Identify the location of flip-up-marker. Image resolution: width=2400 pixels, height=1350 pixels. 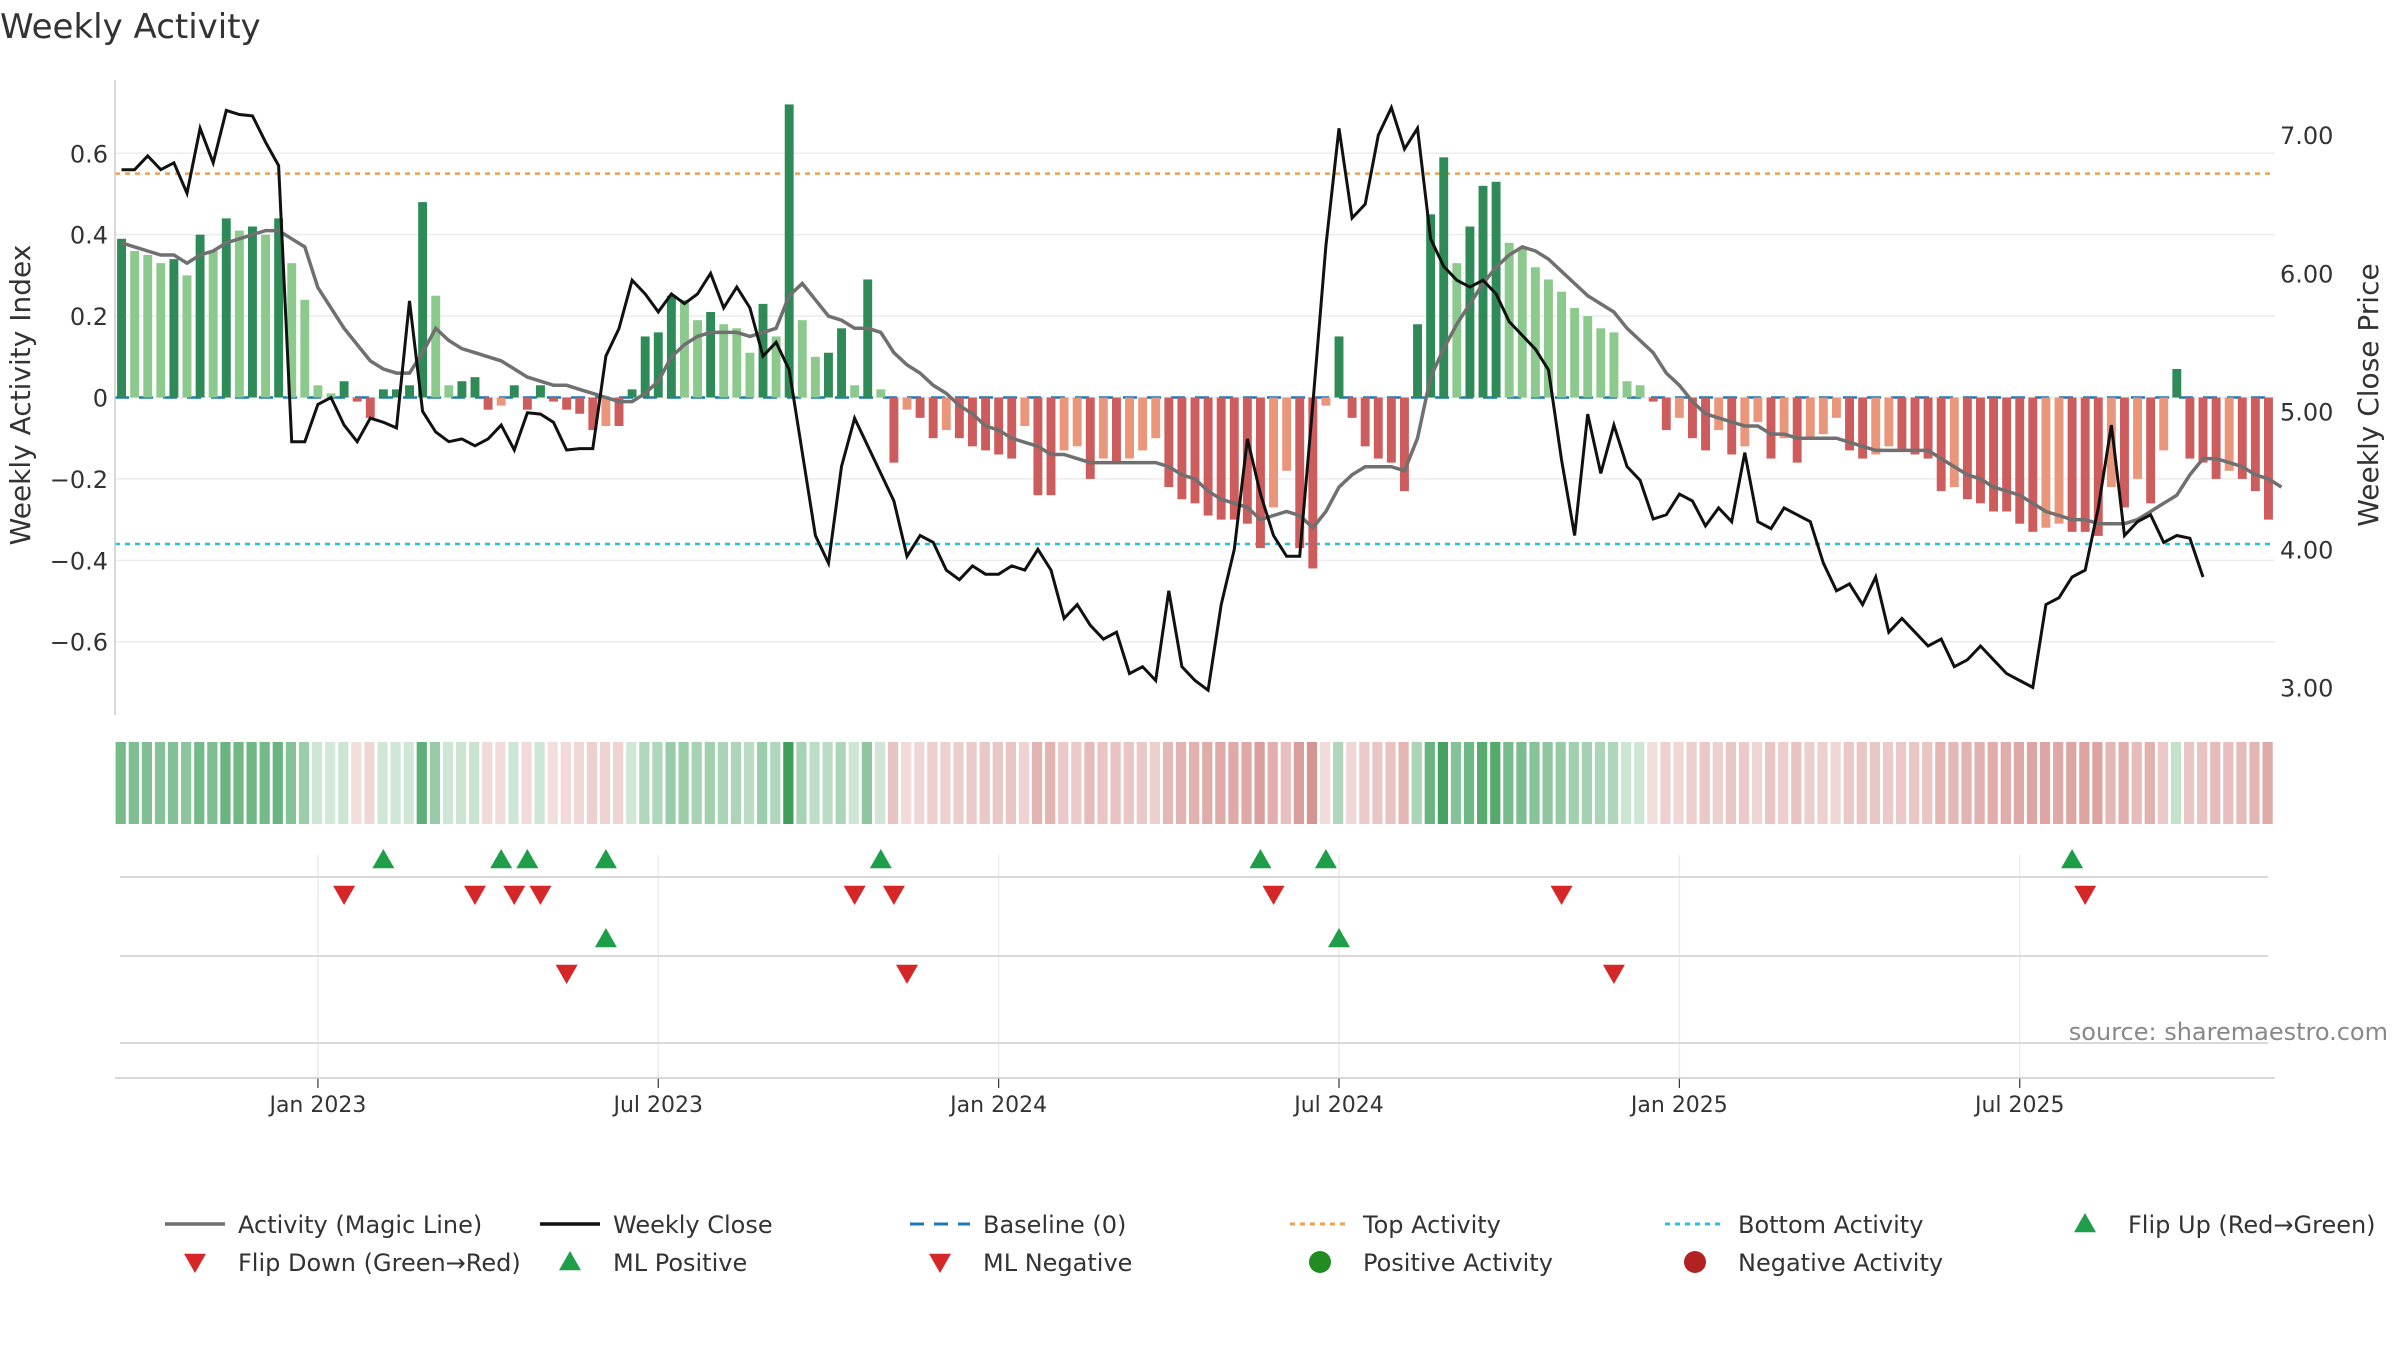
(880, 859).